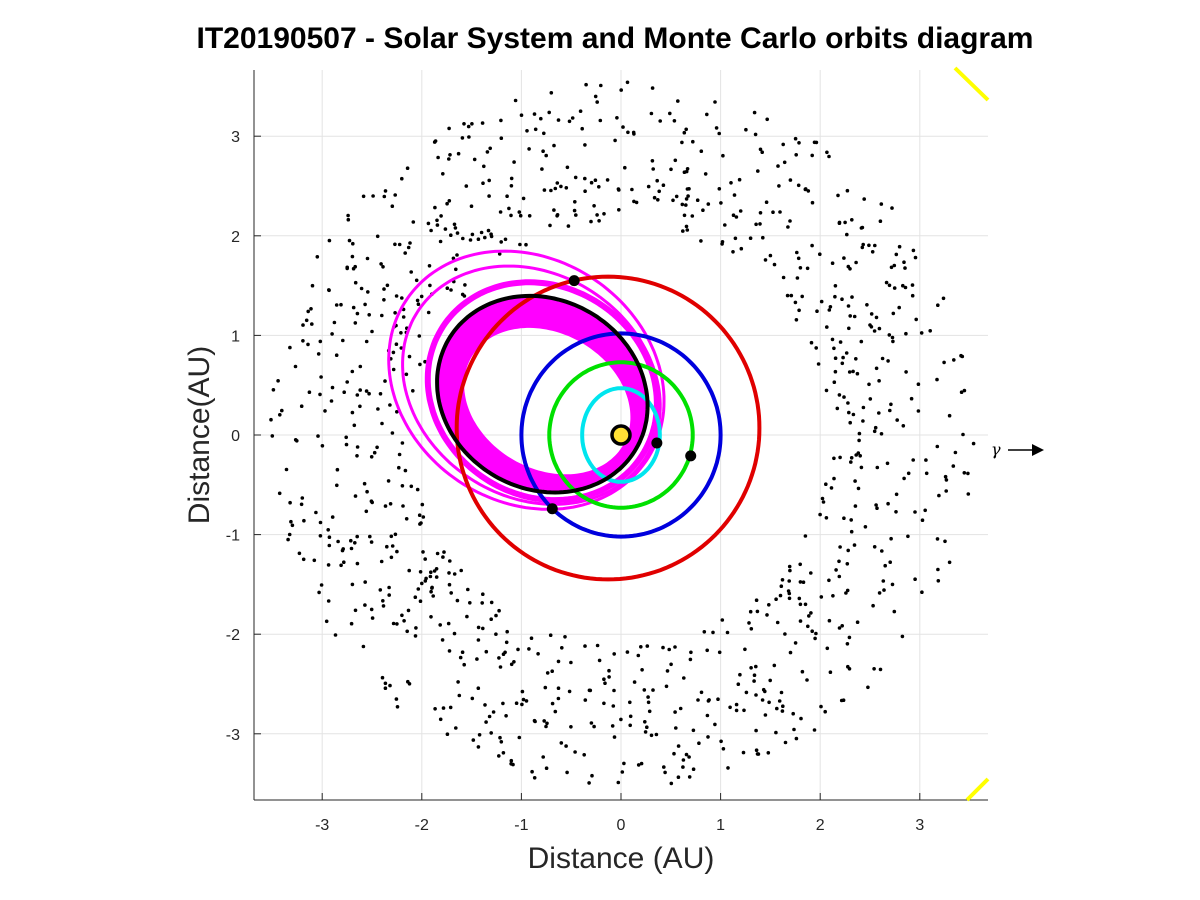 The width and height of the screenshot is (1200, 900). I want to click on x-tick-label: 0, so click(621, 825).